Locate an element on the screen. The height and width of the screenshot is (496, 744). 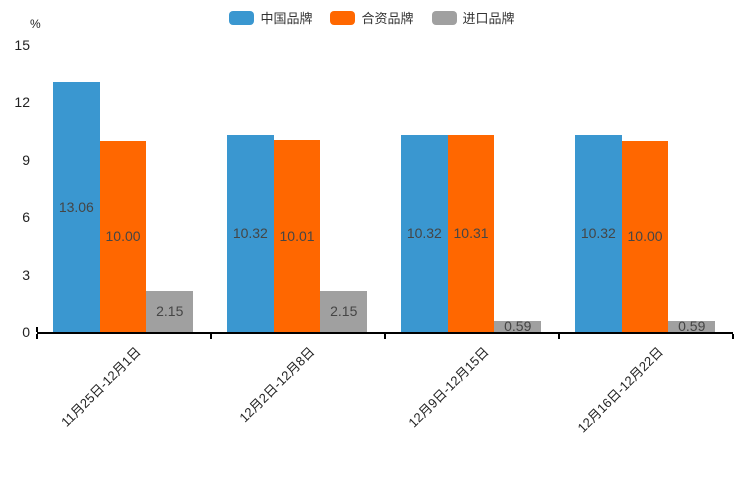
bar-value-label: 10.31 is located at coordinates (471, 233).